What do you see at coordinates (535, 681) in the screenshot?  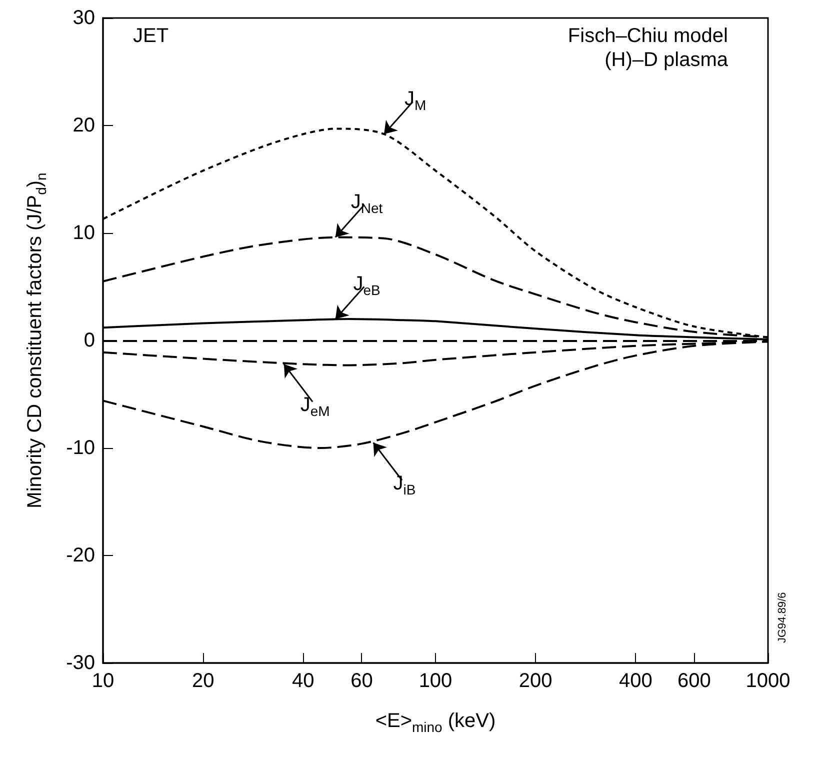 I see `x-tick-label: 200` at bounding box center [535, 681].